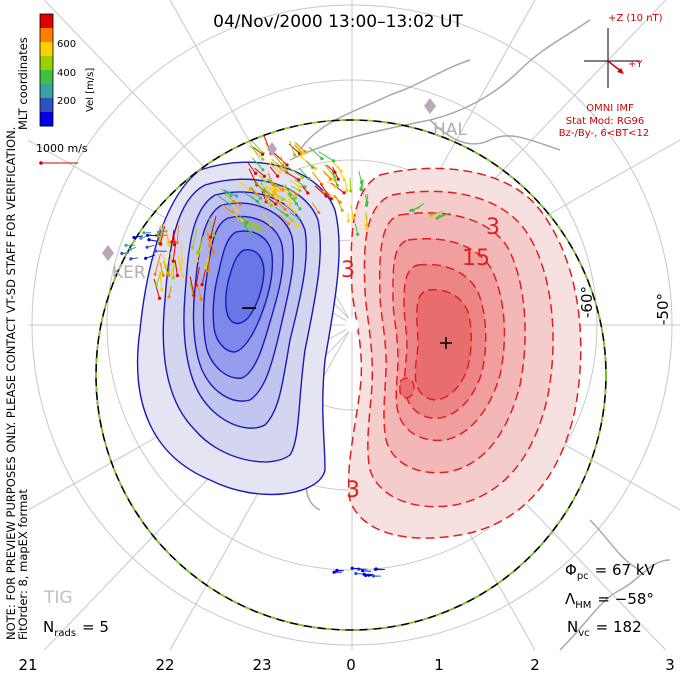 The image size is (680, 674). What do you see at coordinates (66, 44) in the screenshot?
I see `colorbar-tick: 600` at bounding box center [66, 44].